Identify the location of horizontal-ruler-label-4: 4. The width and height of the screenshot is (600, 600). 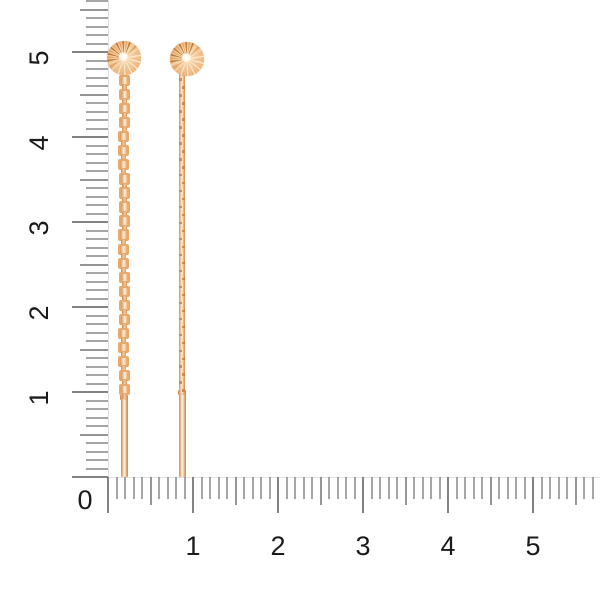
(448, 546).